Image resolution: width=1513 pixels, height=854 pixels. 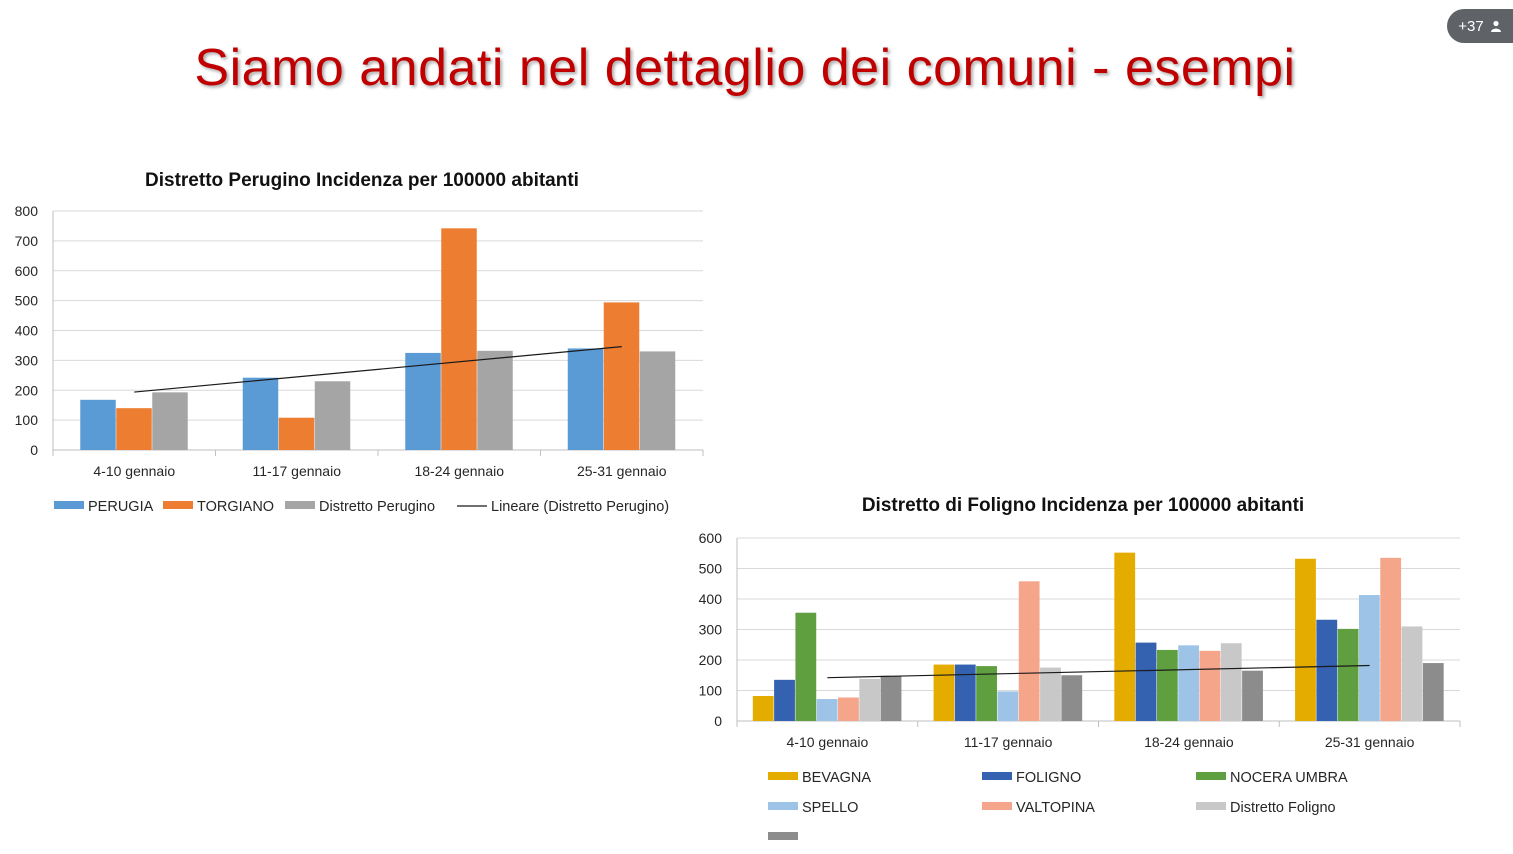 I want to click on y-tick-label: 800, so click(x=27, y=211).